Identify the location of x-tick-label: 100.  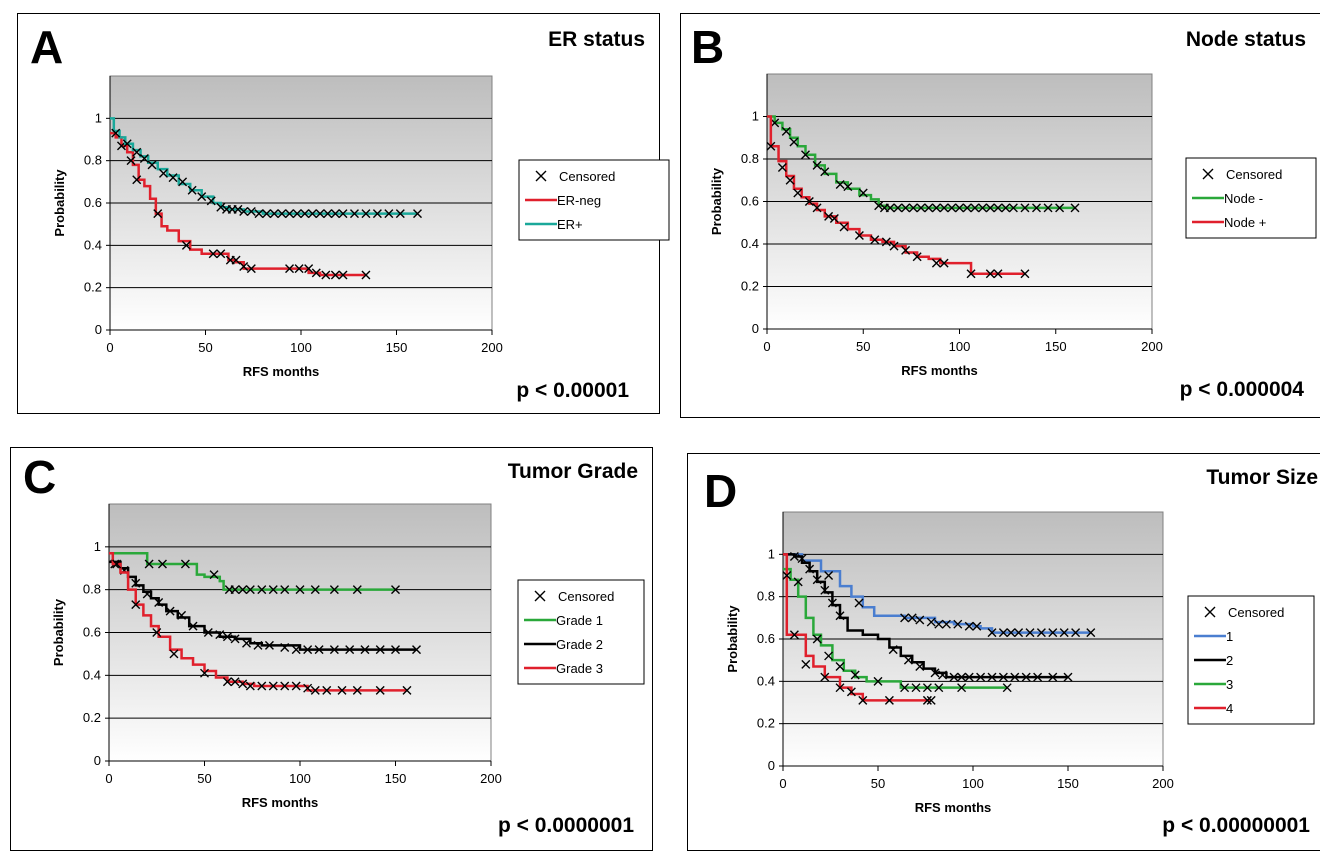
(960, 346).